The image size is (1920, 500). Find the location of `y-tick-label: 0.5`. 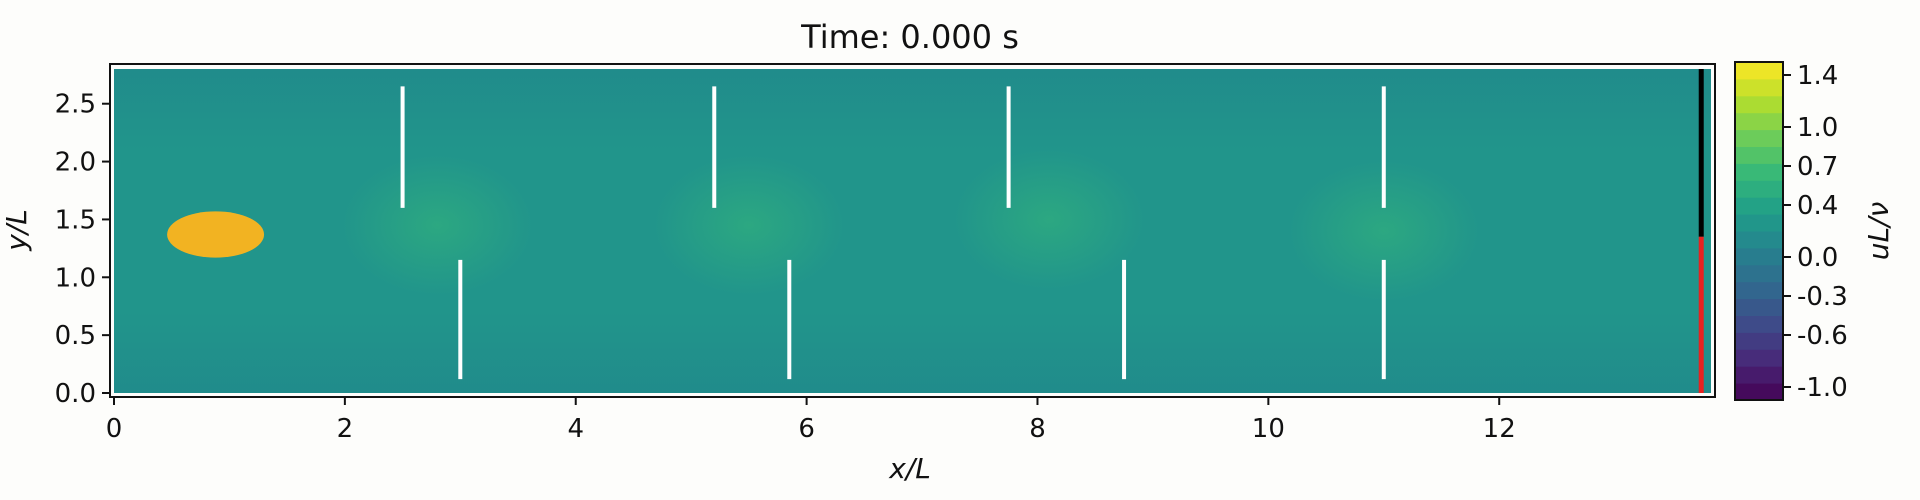

y-tick-label: 0.5 is located at coordinates (75, 336).